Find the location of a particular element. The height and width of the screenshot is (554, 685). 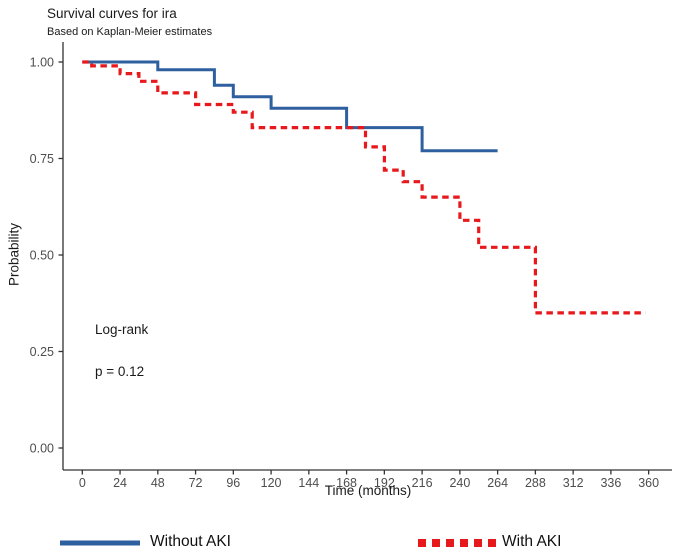

x-axis-label: Time (months) is located at coordinates (368, 490).